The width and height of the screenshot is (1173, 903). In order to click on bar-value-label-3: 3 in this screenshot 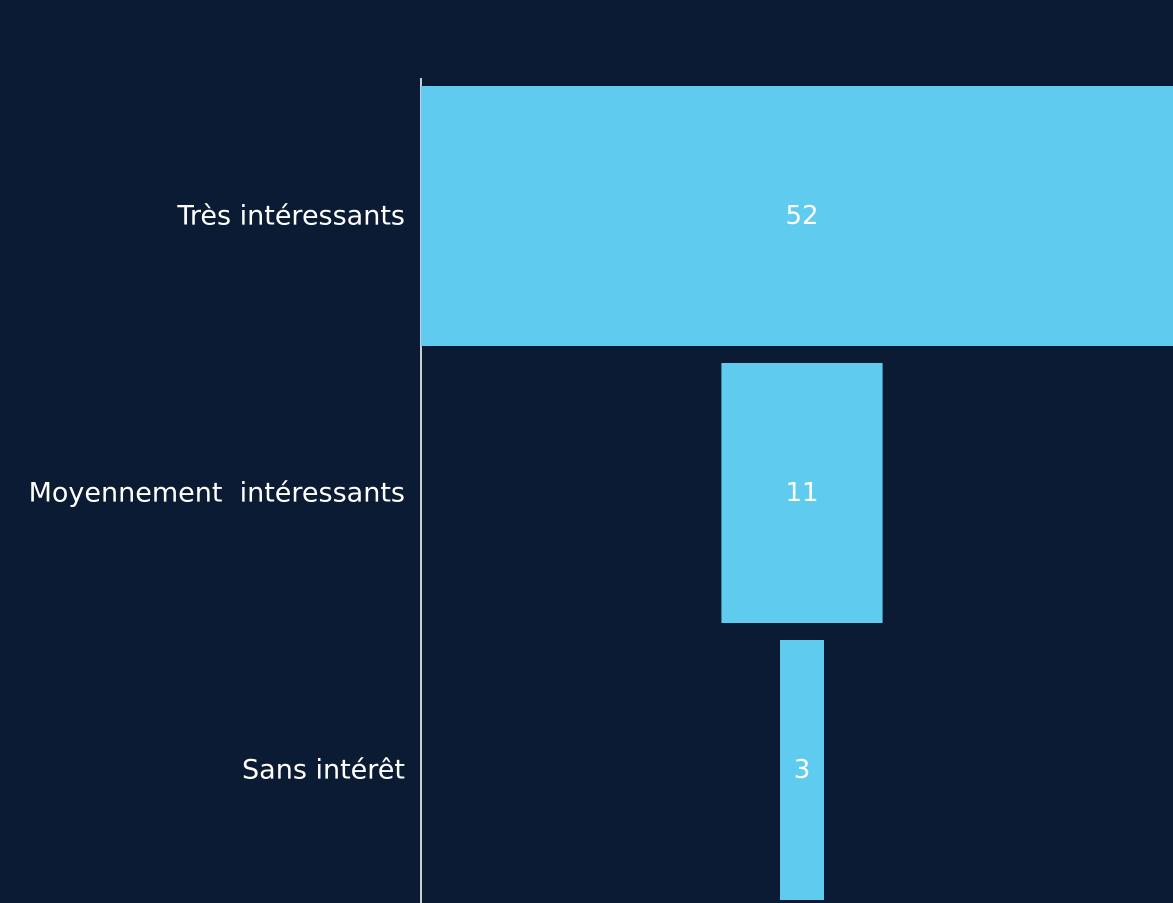, I will do `click(802, 770)`.